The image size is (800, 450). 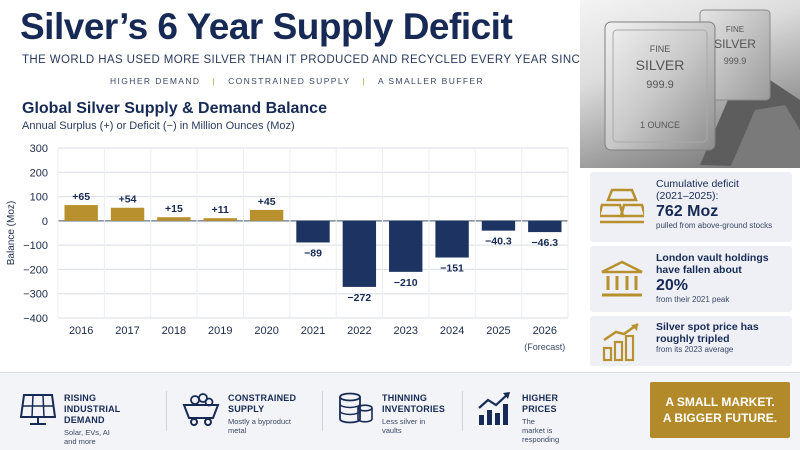 I want to click on footer-supply-sub: Mostly a byproduct metal, so click(x=259, y=426).